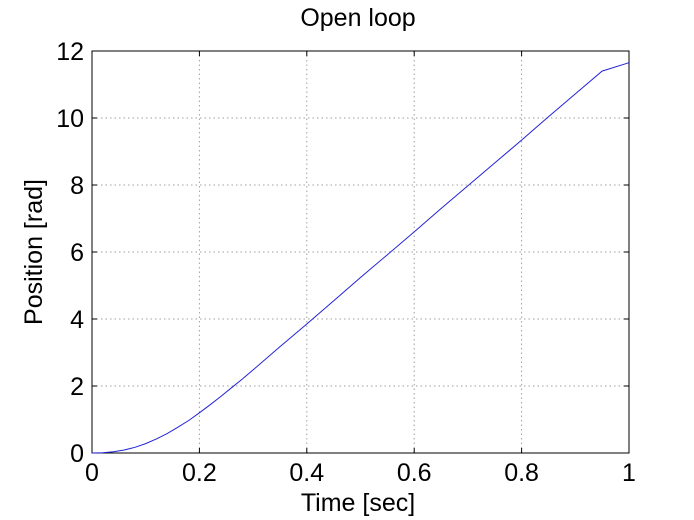 The width and height of the screenshot is (694, 520). What do you see at coordinates (521, 473) in the screenshot?
I see `x-tick-label: 0.8` at bounding box center [521, 473].